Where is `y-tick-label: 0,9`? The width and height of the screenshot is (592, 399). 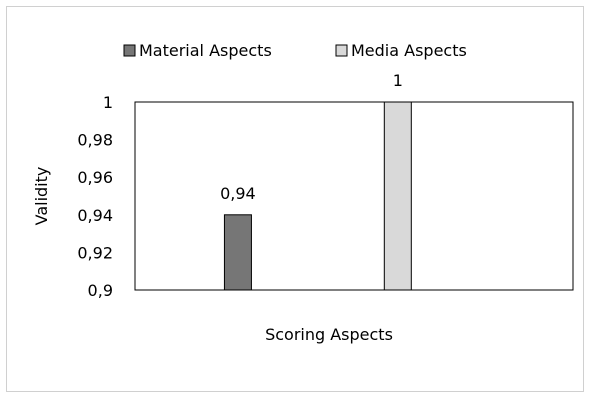 y-tick-label: 0,9 is located at coordinates (100, 290).